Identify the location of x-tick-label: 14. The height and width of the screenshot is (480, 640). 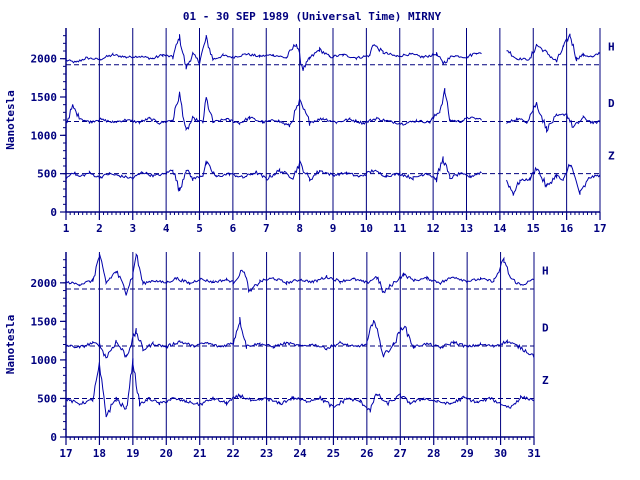
(500, 228).